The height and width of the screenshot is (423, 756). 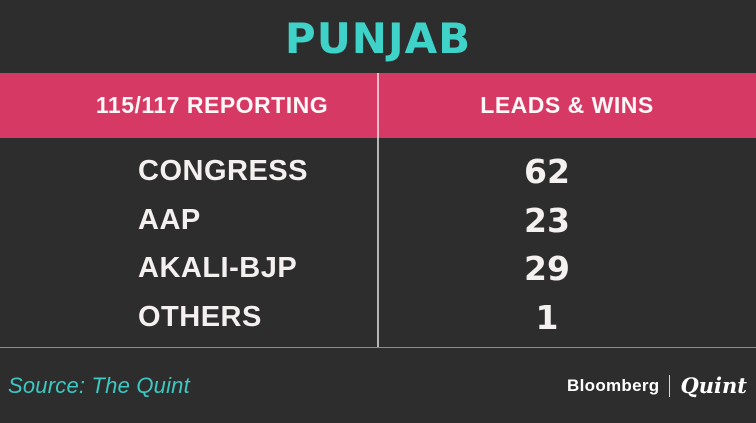 I want to click on table-row: AKALI-BJP 29, so click(x=378, y=269).